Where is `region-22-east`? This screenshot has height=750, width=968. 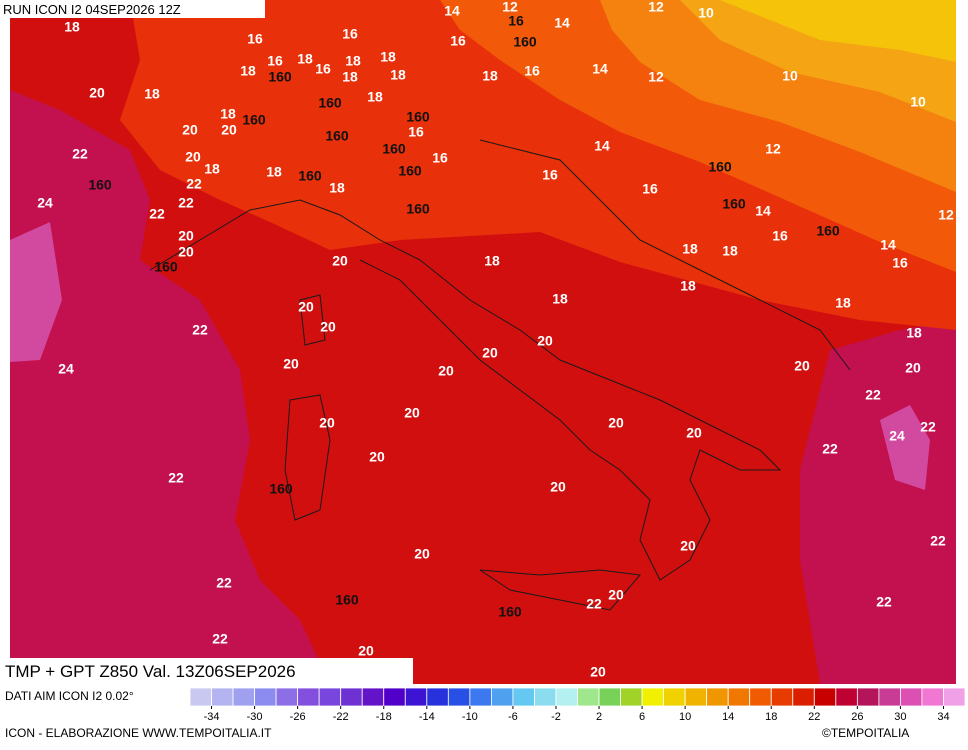
region-22-east is located at coordinates (878, 502).